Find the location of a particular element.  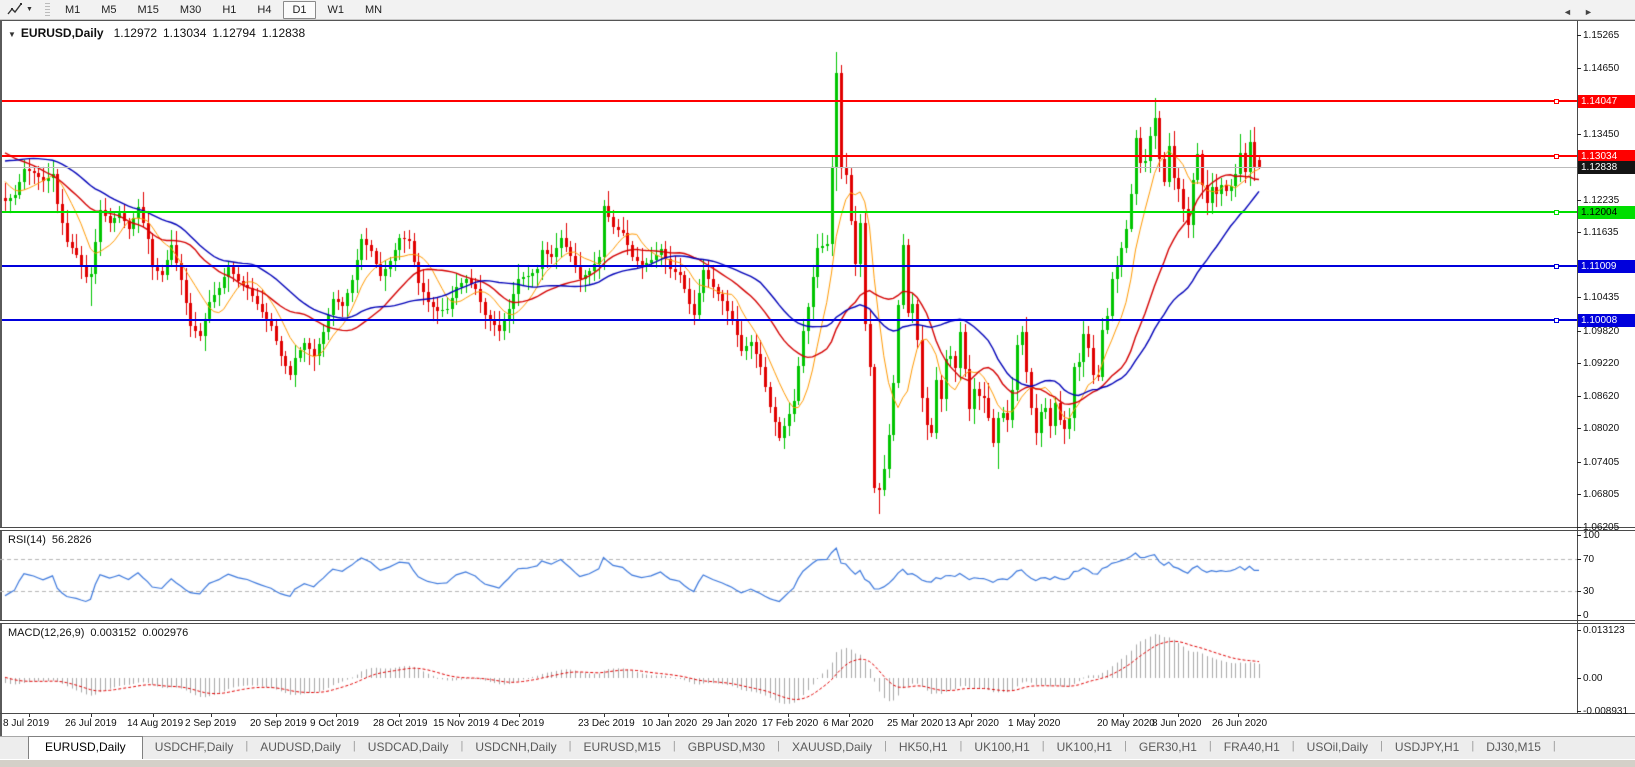

rsi-title: RSI(14) 56.2826 is located at coordinates (53, 540).